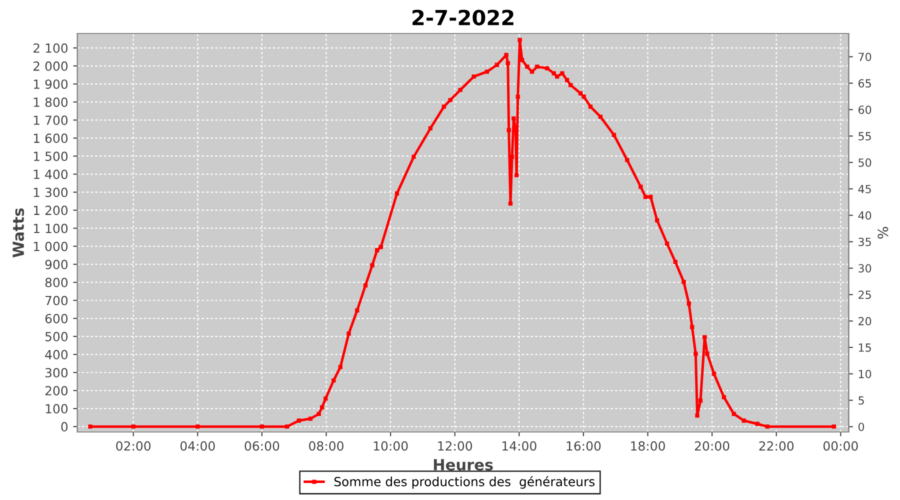  What do you see at coordinates (865, 110) in the screenshot?
I see `y2-tick-label: 60` at bounding box center [865, 110].